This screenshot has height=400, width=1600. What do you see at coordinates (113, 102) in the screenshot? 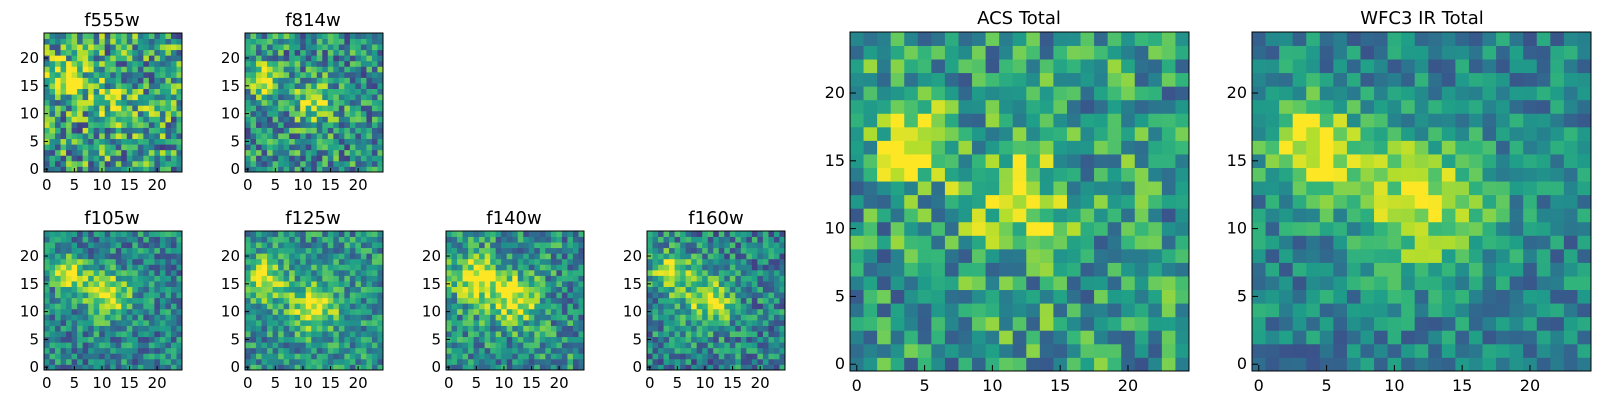
I see `axes-frame` at bounding box center [113, 102].